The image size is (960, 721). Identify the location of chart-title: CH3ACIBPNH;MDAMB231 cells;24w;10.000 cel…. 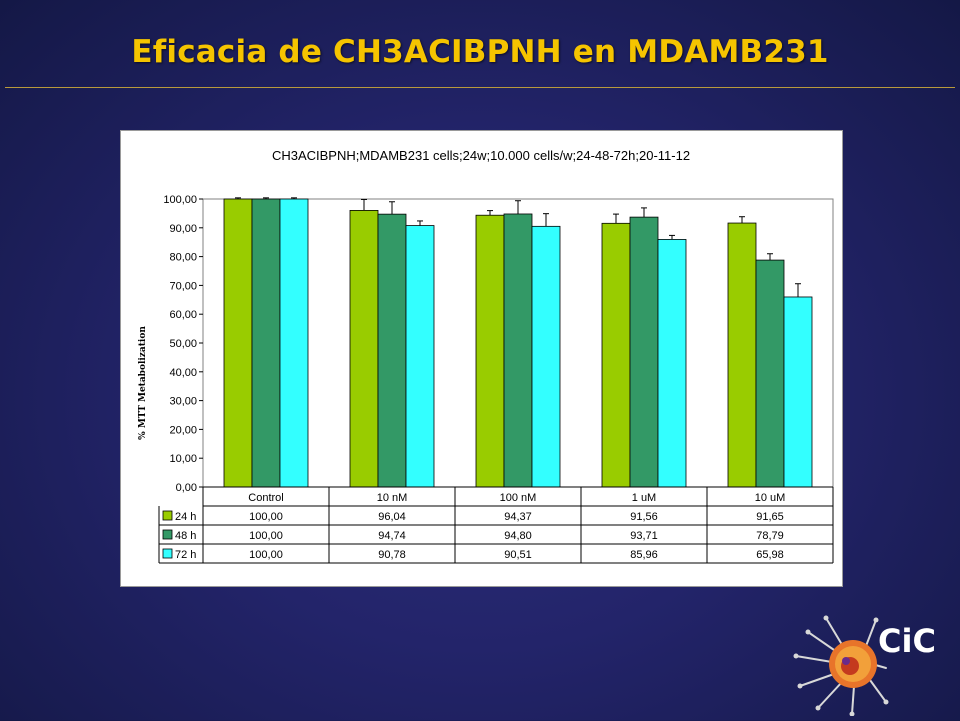
(481, 155).